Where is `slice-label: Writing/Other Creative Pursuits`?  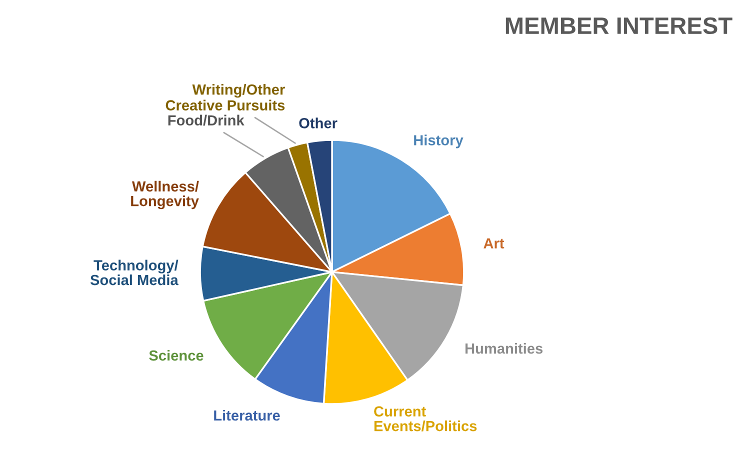
slice-label: Writing/Other Creative Pursuits is located at coordinates (225, 97).